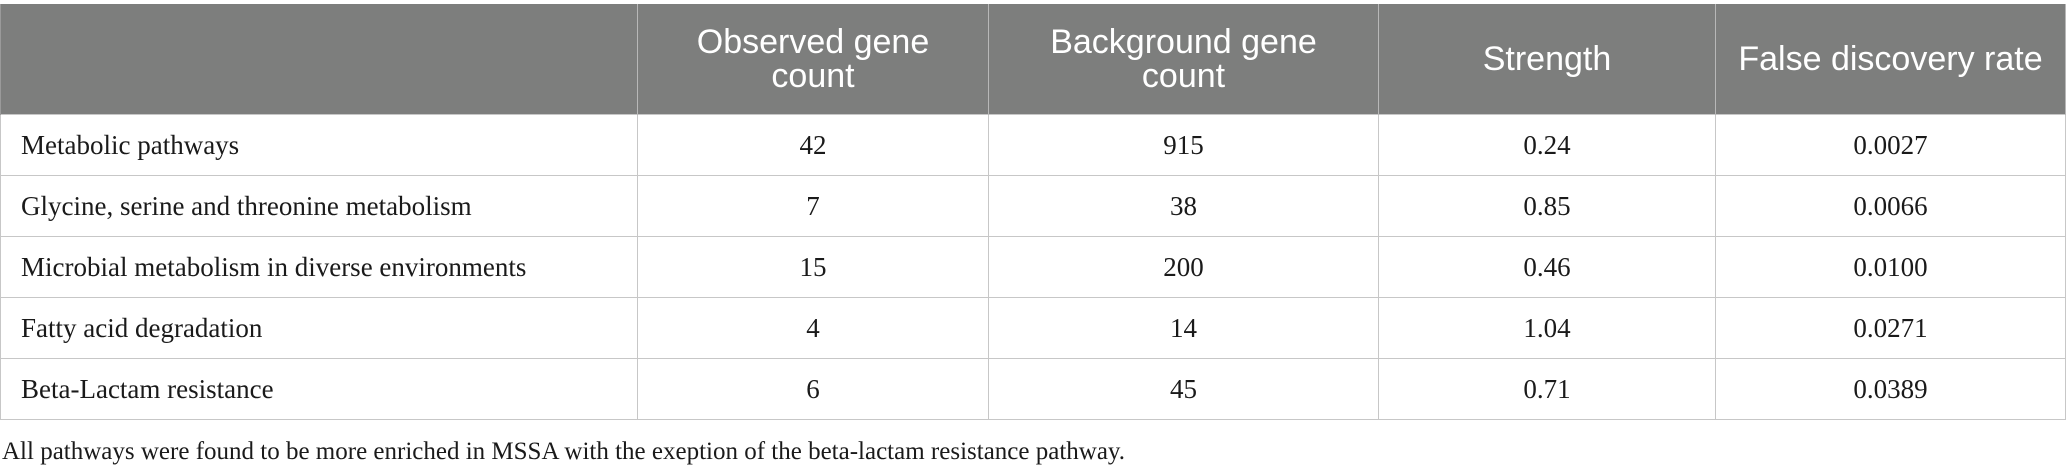 Image resolution: width=2067 pixels, height=474 pixels. What do you see at coordinates (1183, 267) in the screenshot?
I see `background-count: 200` at bounding box center [1183, 267].